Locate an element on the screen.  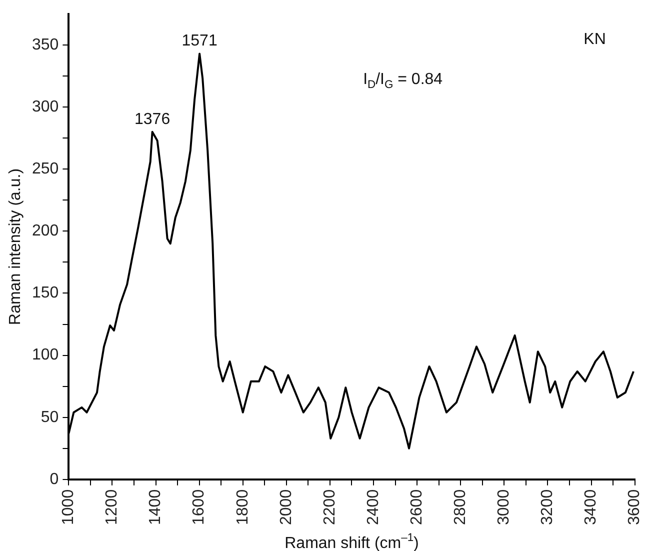
annotation: 1376 is located at coordinates (152, 119).